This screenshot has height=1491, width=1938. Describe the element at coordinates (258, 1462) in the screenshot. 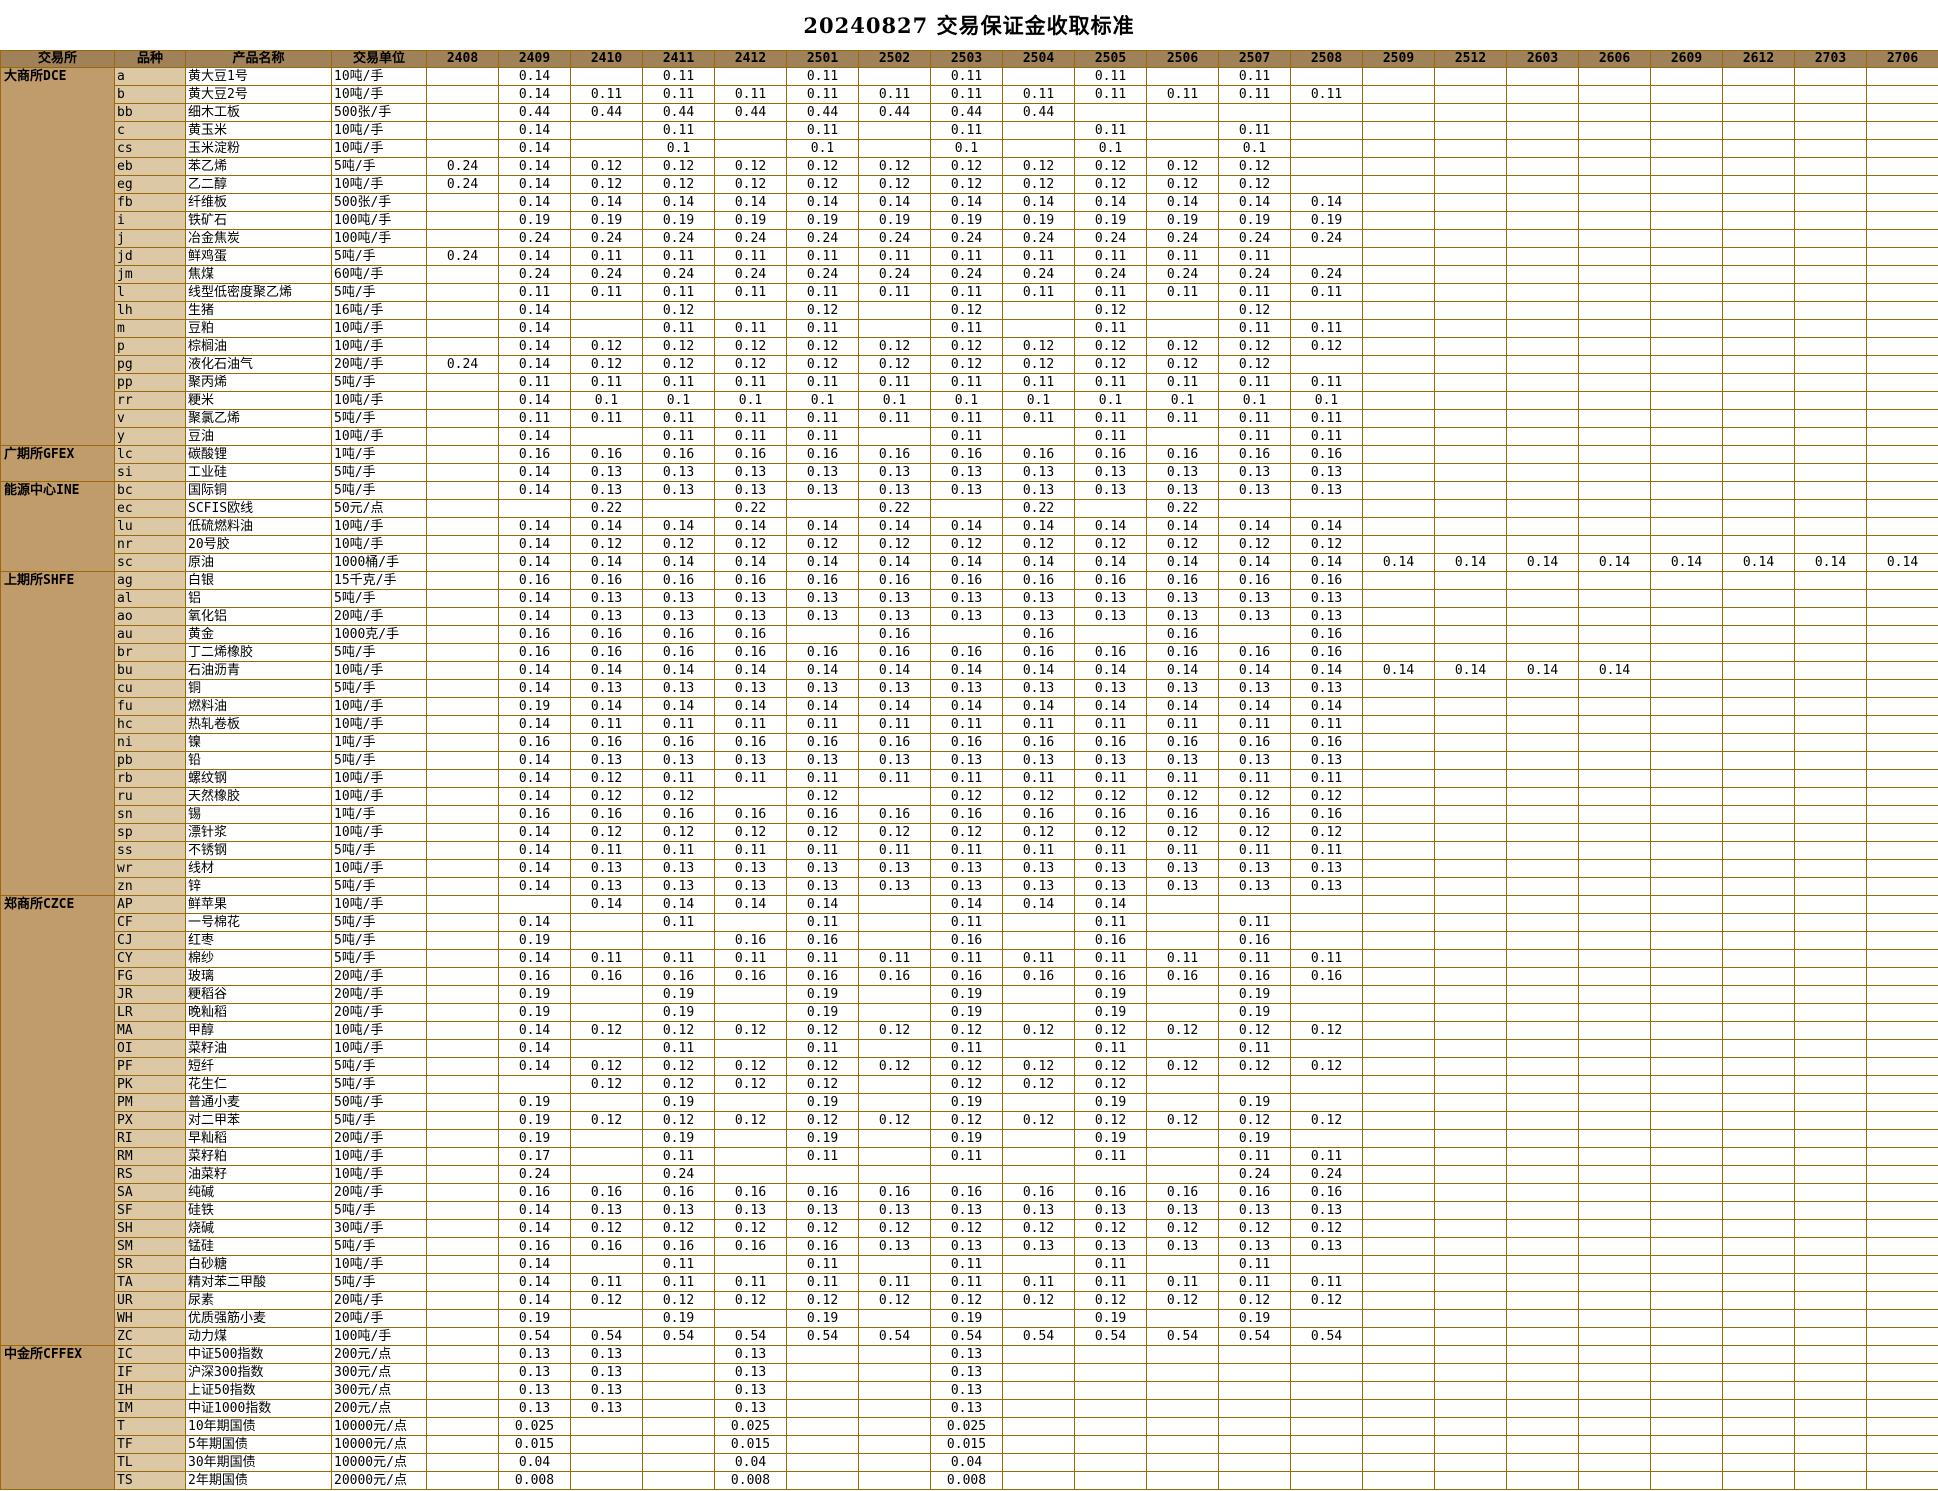

I see `product-name-cell: 30年期国债` at that location.